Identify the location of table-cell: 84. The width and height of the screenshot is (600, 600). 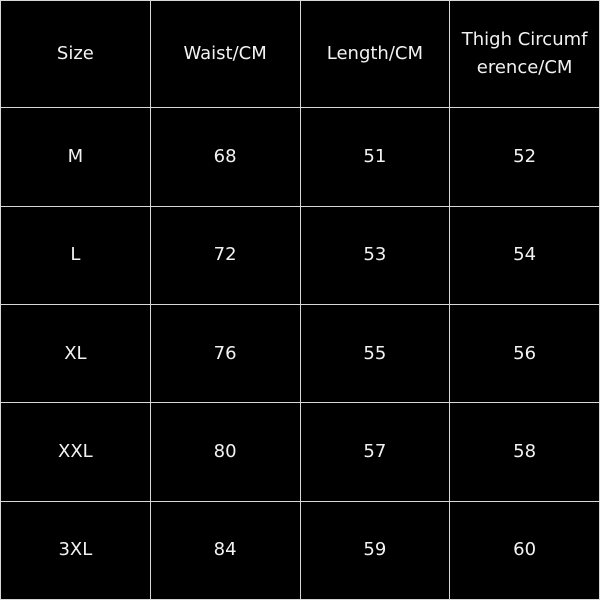
(225, 550).